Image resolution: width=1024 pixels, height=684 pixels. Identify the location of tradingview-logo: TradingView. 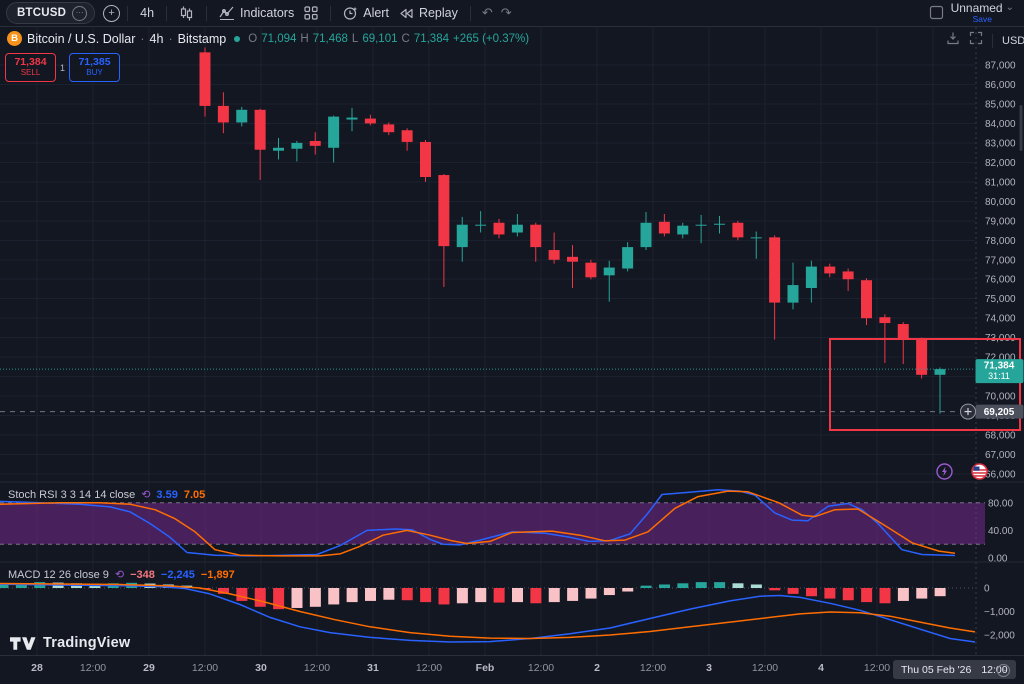
(70, 643).